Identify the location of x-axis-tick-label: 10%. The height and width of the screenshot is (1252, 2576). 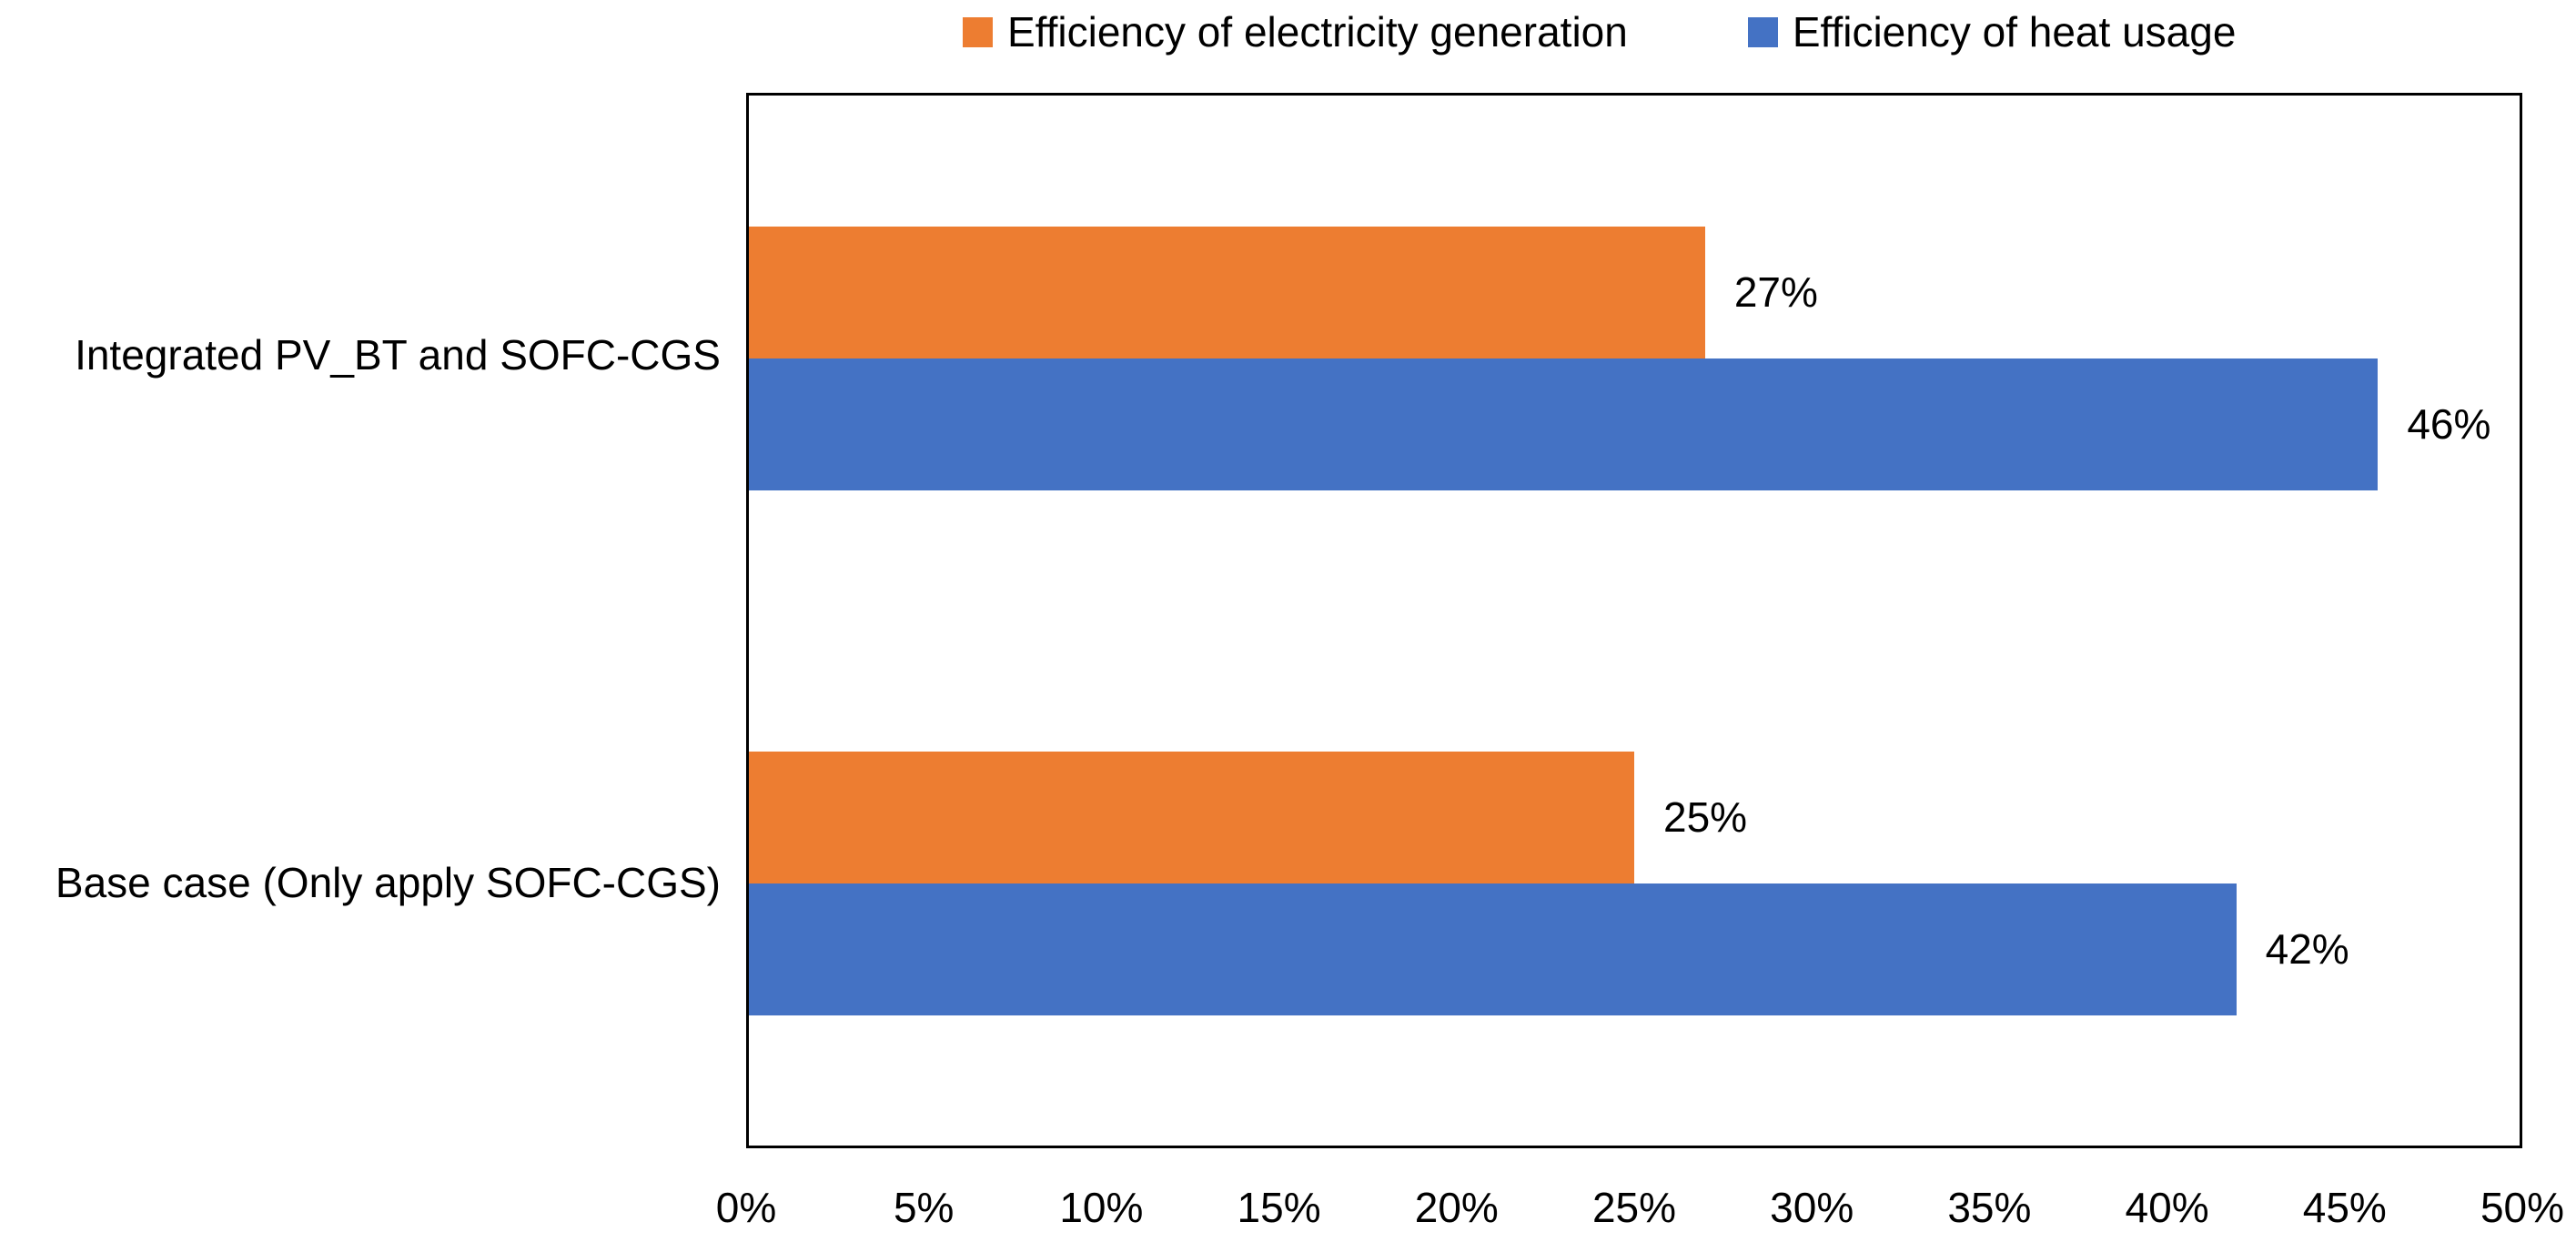
(1101, 1207).